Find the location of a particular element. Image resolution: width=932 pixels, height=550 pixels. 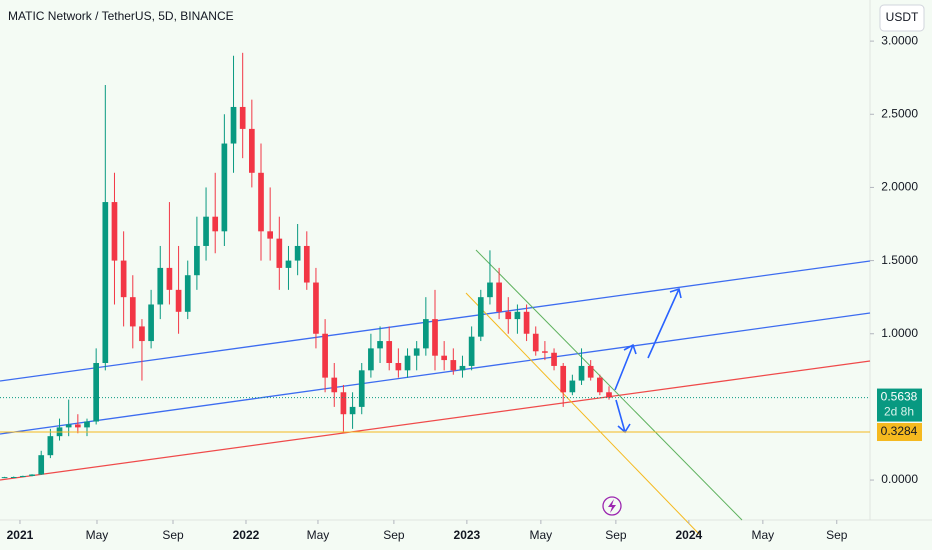

x-tick-label: 2023 is located at coordinates (467, 535).